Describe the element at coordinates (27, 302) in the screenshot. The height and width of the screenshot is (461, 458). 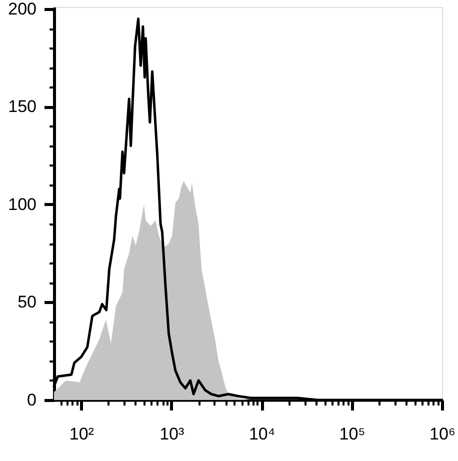
I see `y-tick-label: 50` at that location.